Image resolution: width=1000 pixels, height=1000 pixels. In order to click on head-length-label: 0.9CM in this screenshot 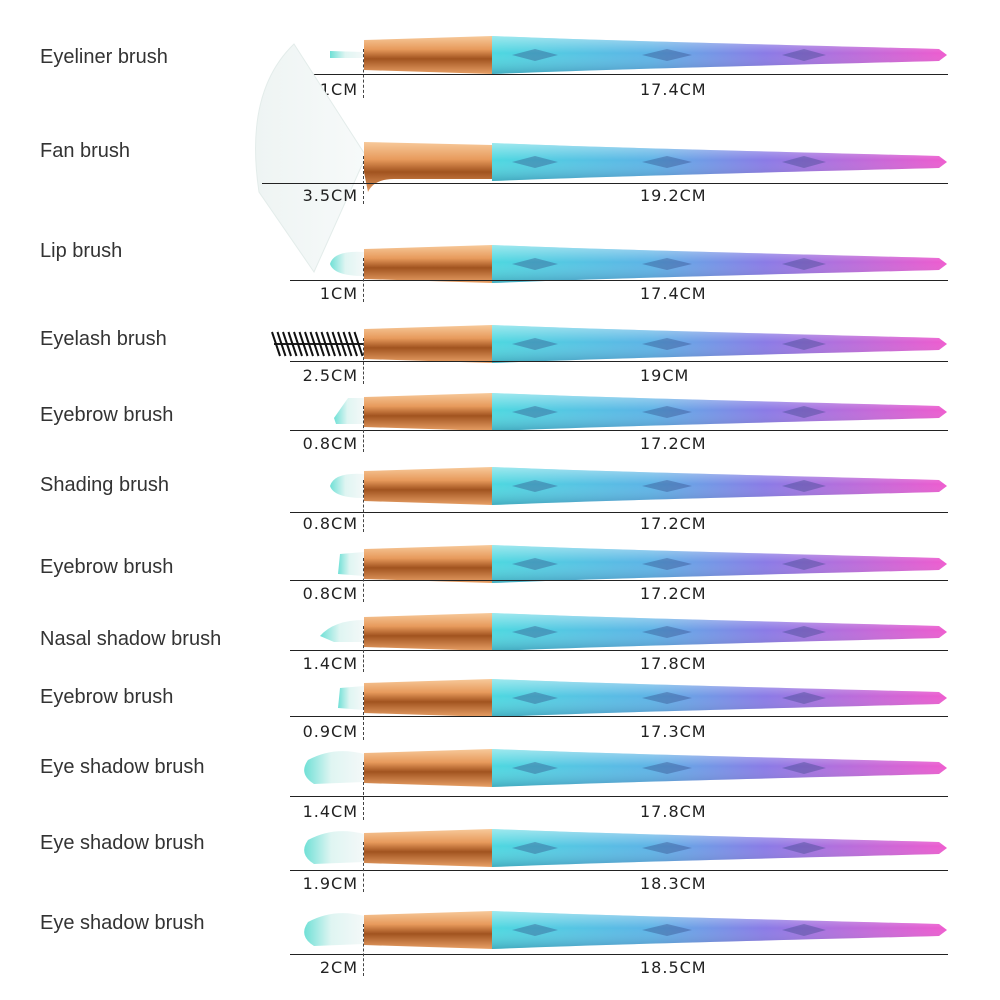, I will do `click(330, 731)`.